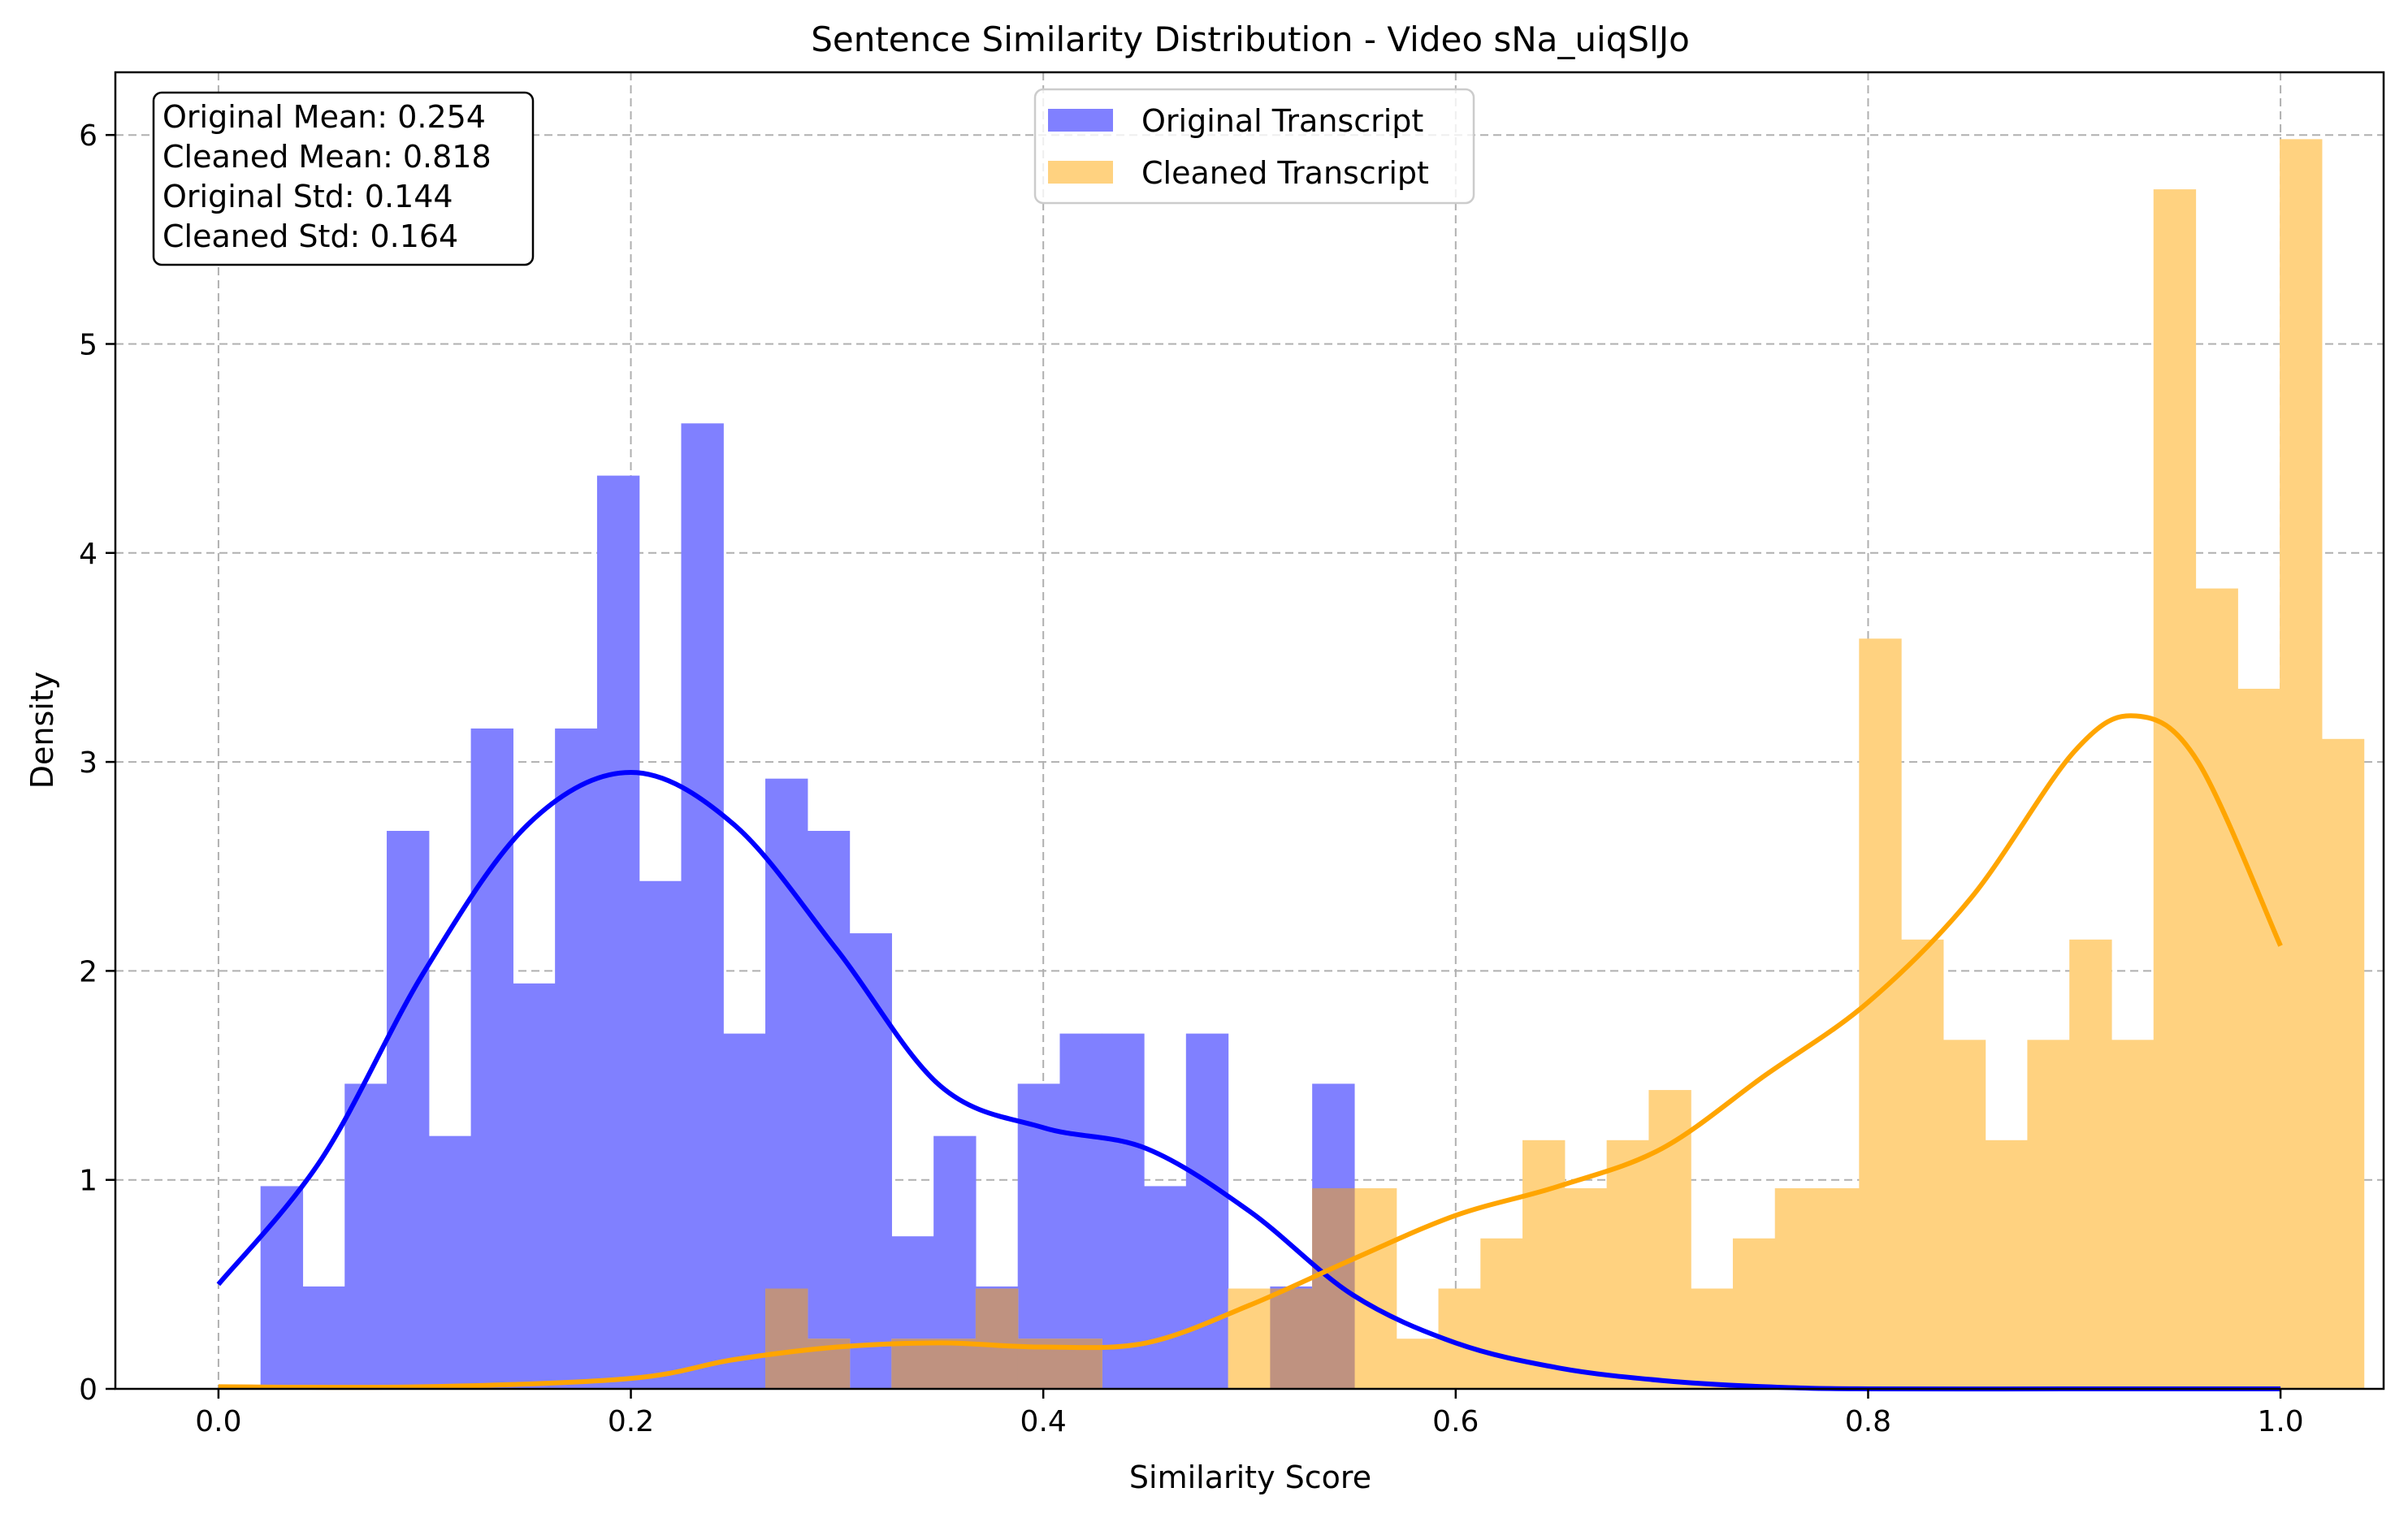 The height and width of the screenshot is (1518, 2408). I want to click on x-tick-label: 0.8, so click(1868, 1421).